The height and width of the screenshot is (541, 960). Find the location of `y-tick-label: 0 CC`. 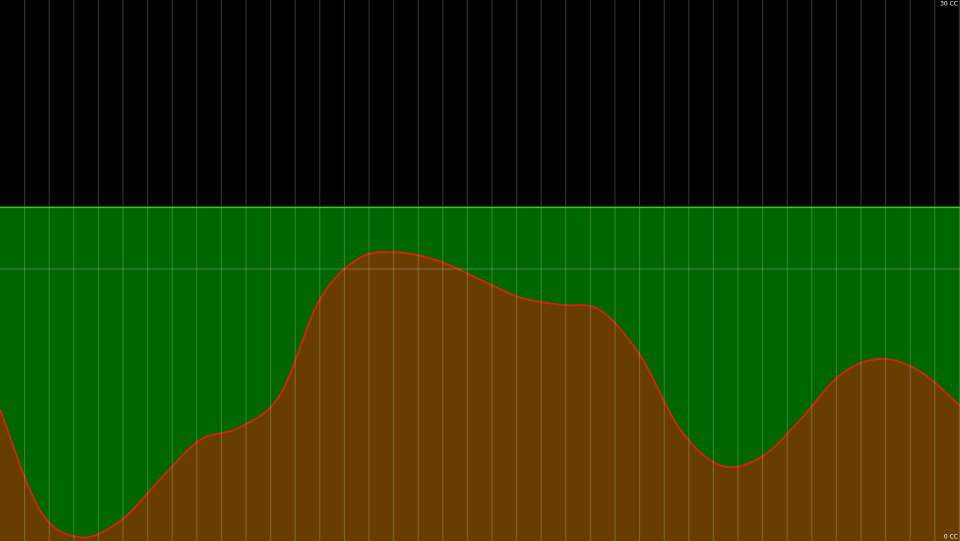

y-tick-label: 0 CC is located at coordinates (951, 537).